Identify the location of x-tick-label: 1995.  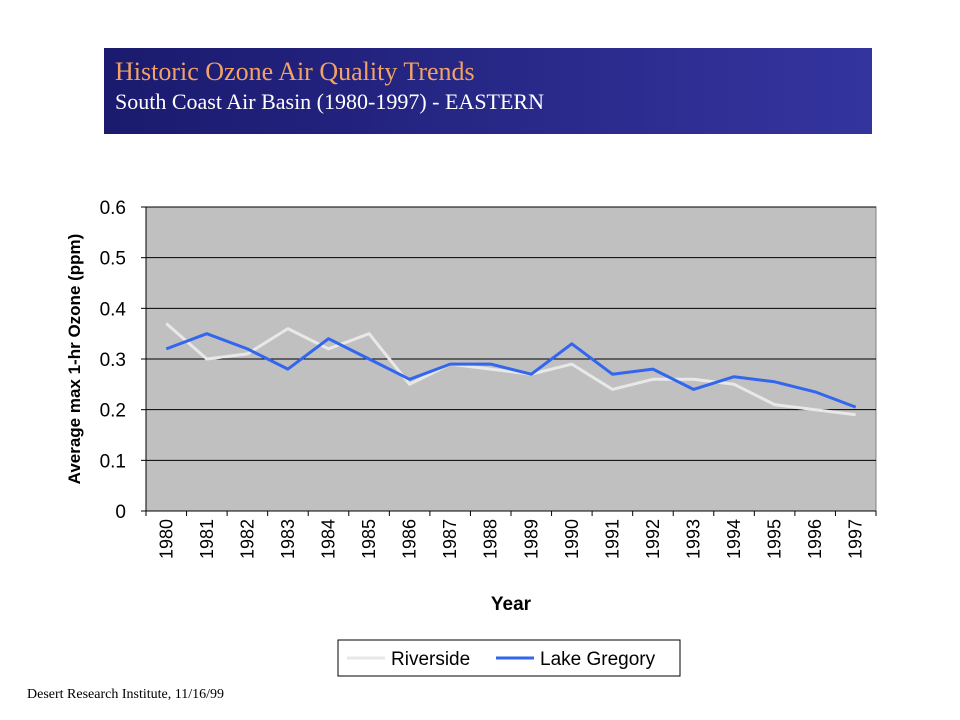
(775, 539).